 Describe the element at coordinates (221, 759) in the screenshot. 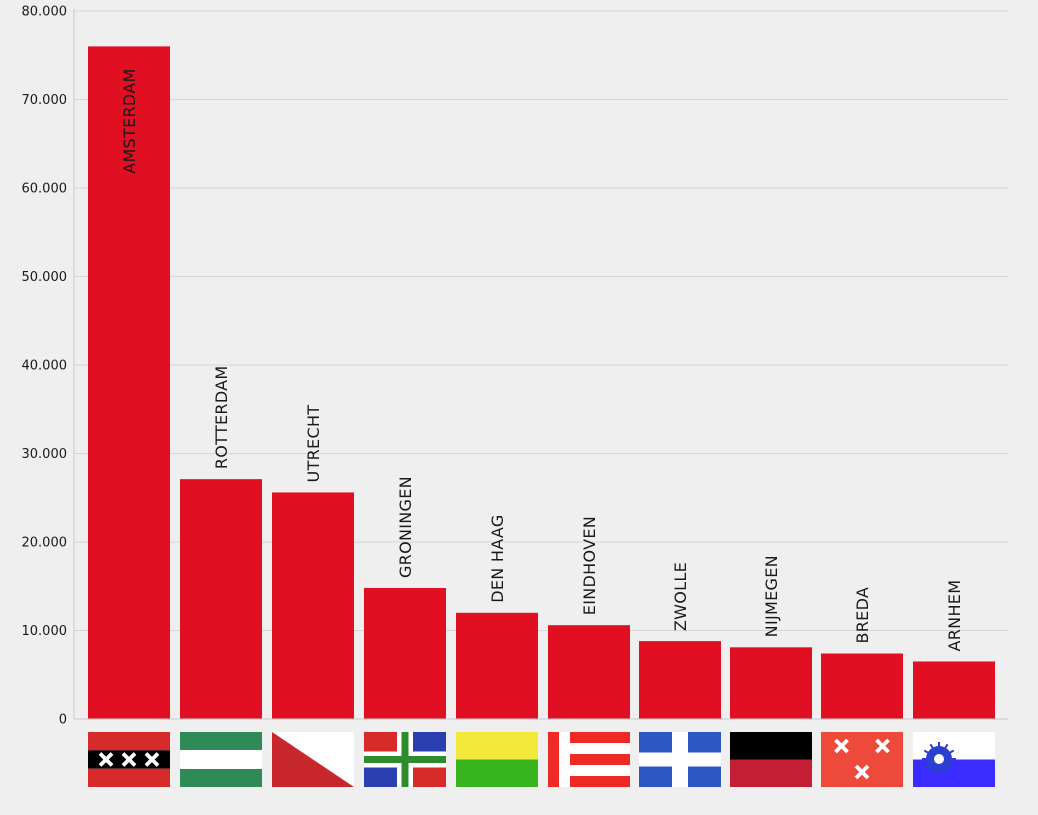

I see `rotterdam-flag-icon` at that location.